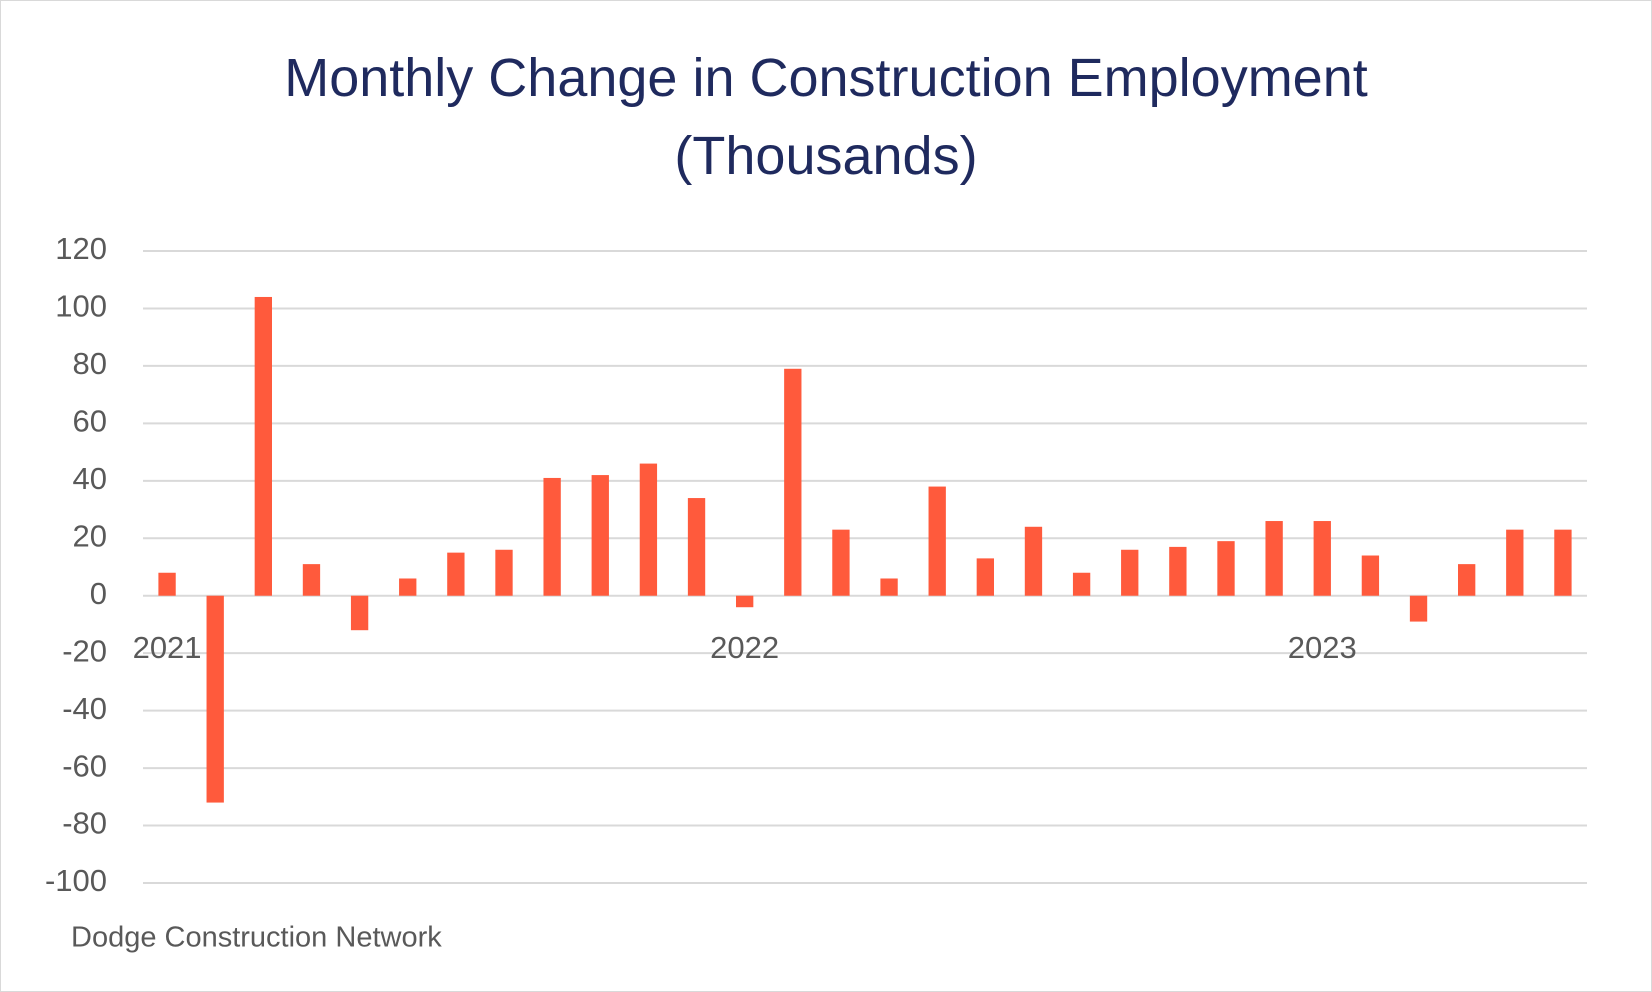 The width and height of the screenshot is (1652, 992). What do you see at coordinates (84, 823) in the screenshot?
I see `y-tick-label: -80` at bounding box center [84, 823].